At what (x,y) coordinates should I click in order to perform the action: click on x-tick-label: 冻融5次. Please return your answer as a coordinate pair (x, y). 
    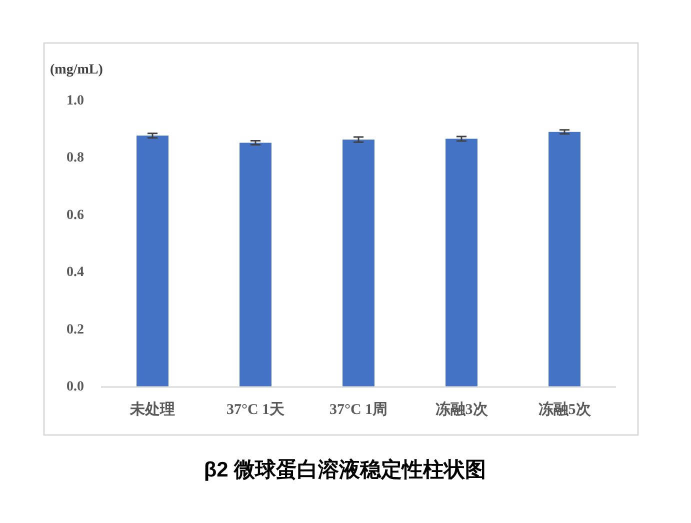
    Looking at the image, I should click on (565, 409).